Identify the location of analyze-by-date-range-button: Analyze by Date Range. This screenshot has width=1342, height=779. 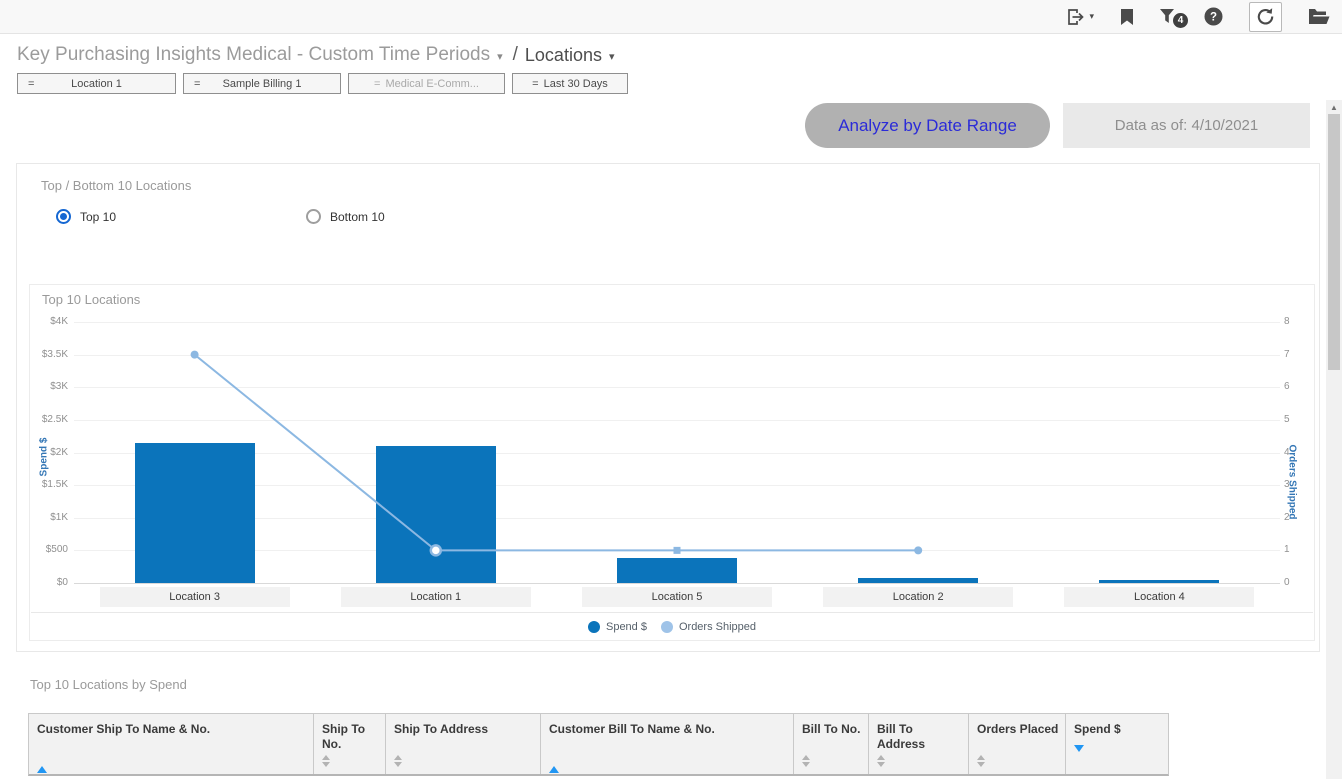
(927, 125).